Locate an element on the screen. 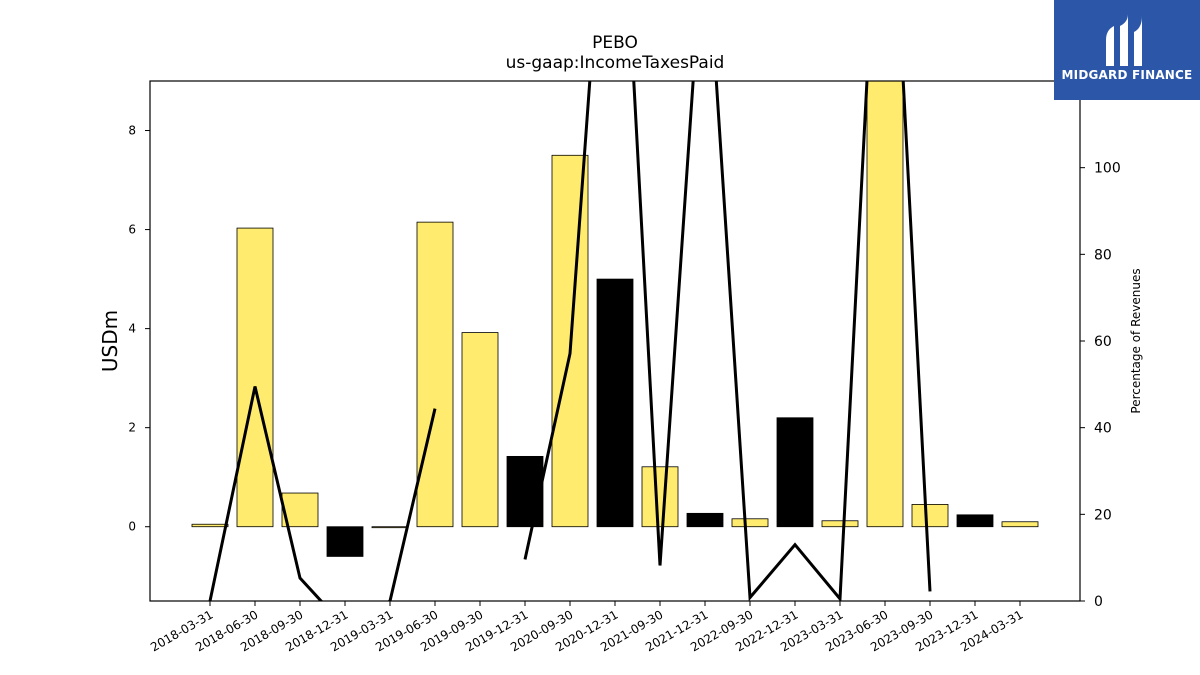 The height and width of the screenshot is (675, 1200). logo-text: MIDGARD FINANCE is located at coordinates (1127, 75).